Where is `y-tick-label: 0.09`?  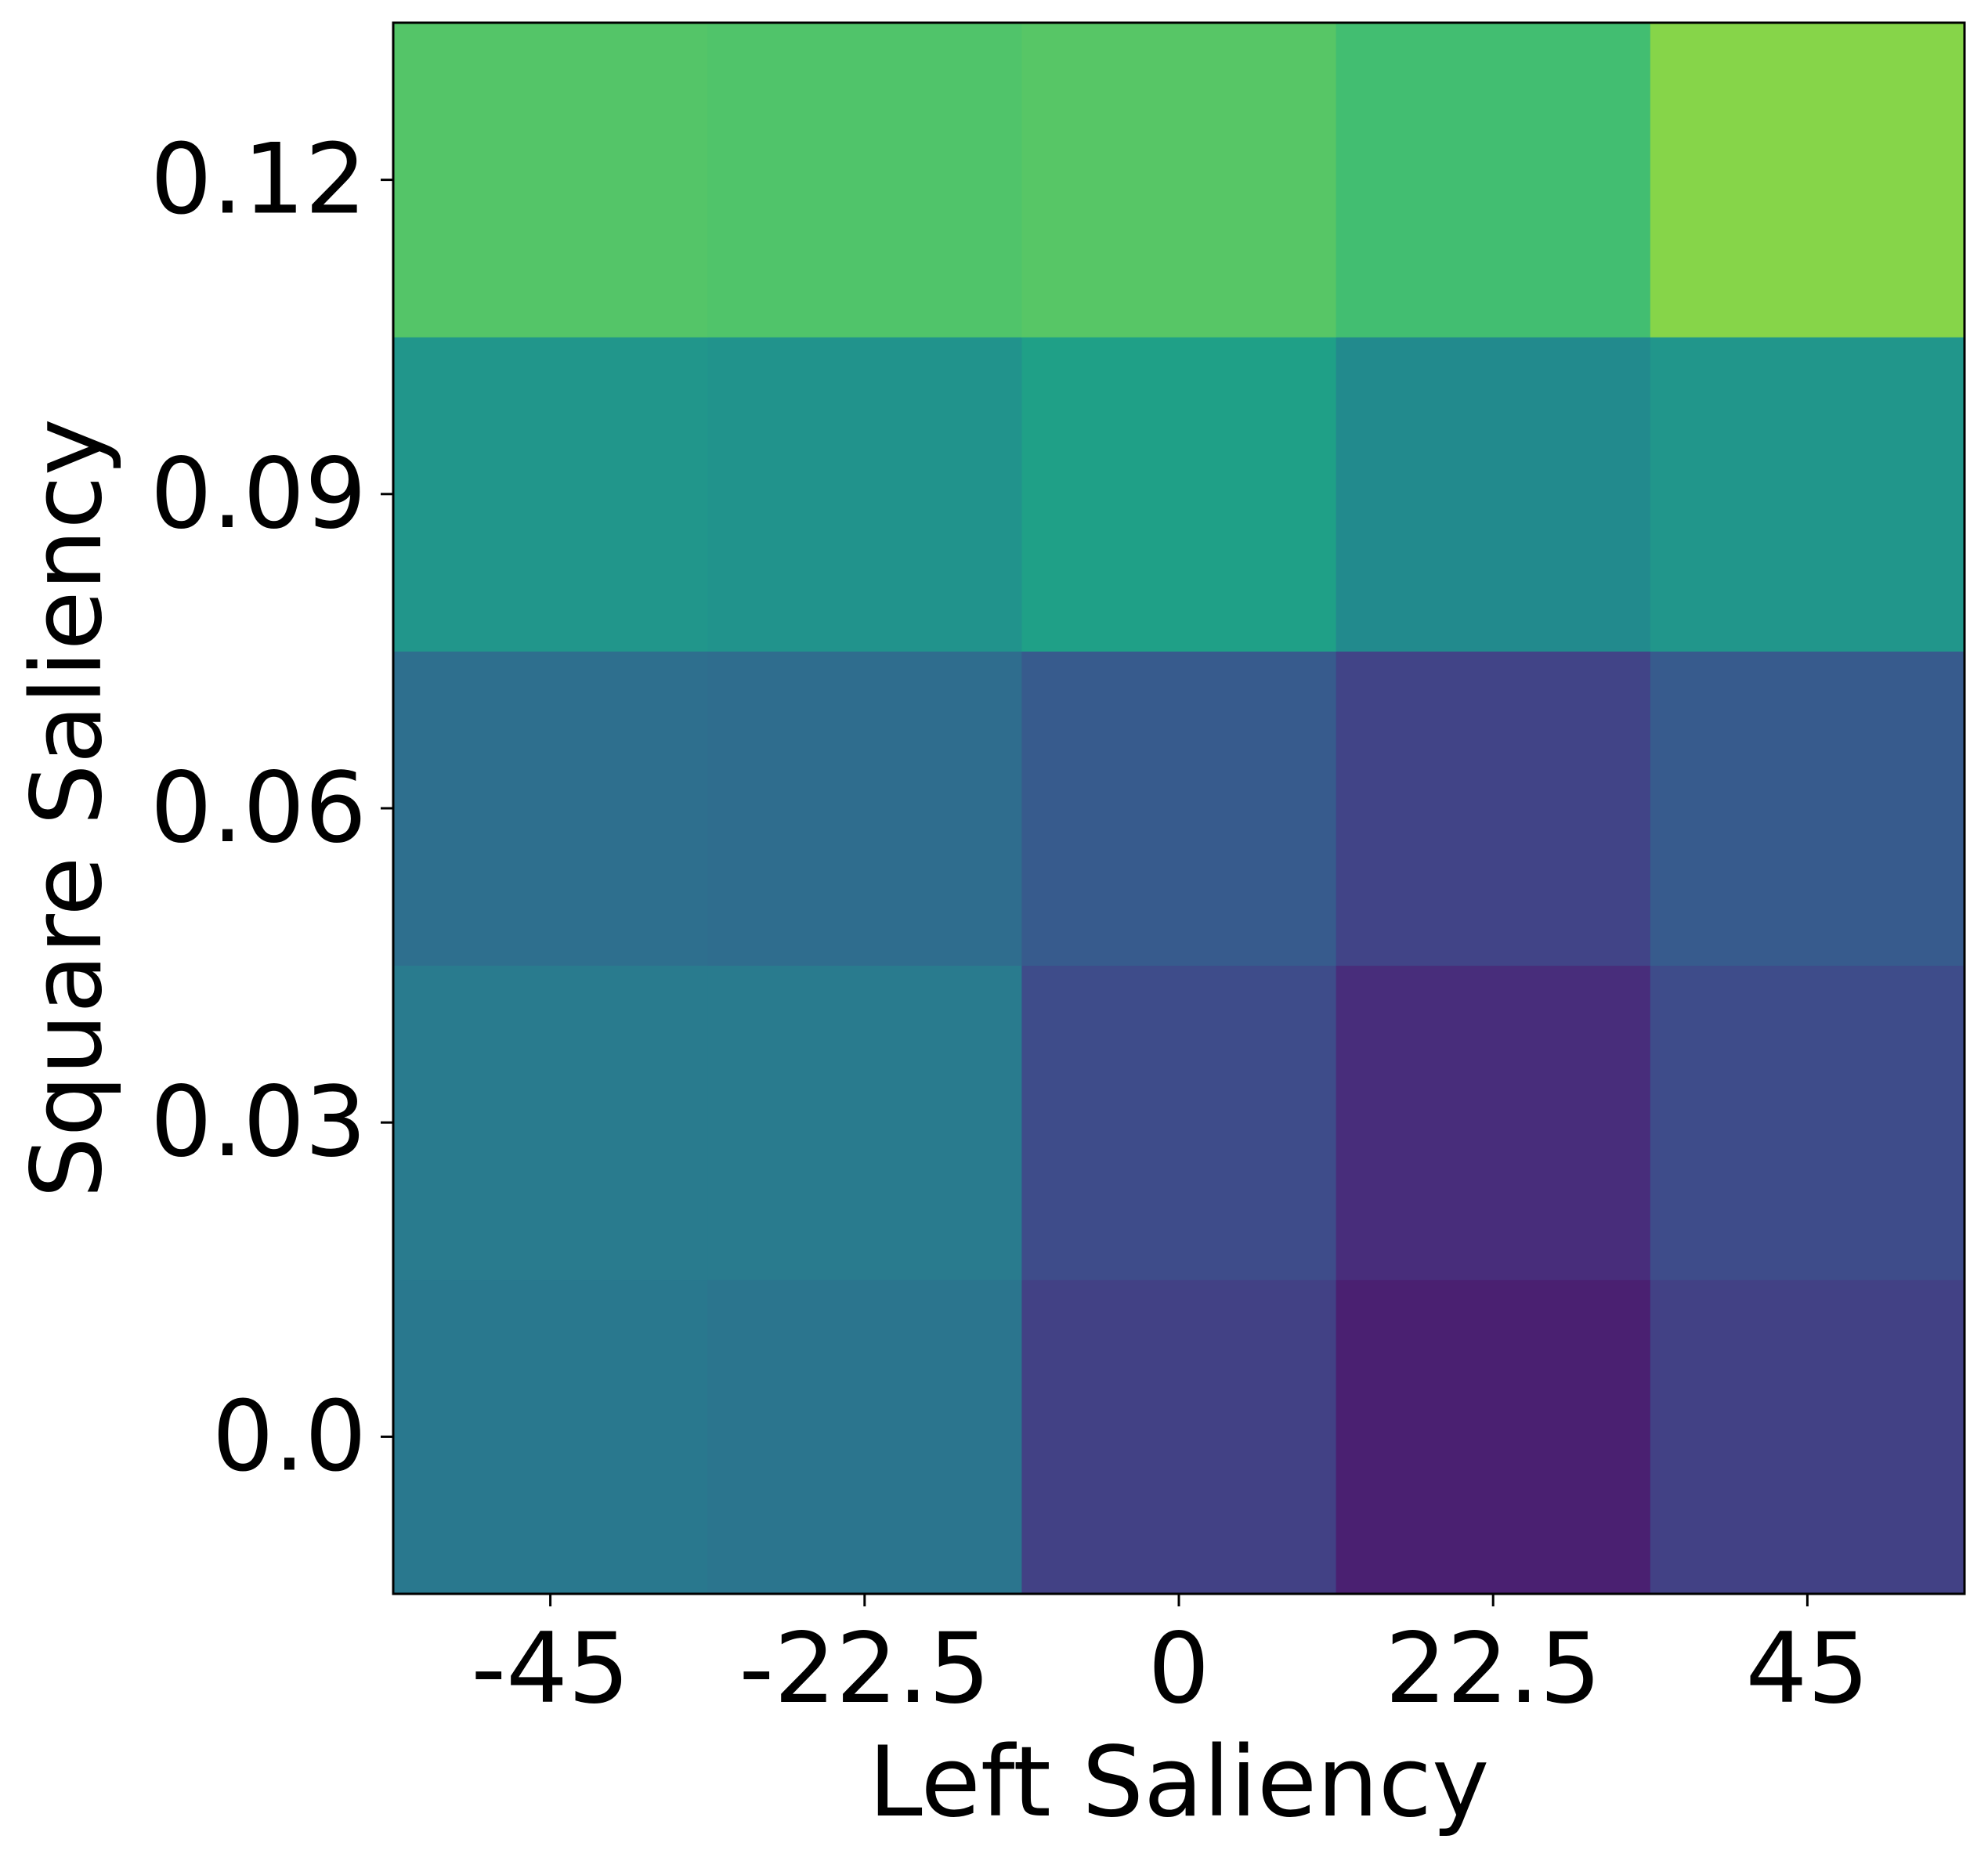 y-tick-label: 0.09 is located at coordinates (258, 494).